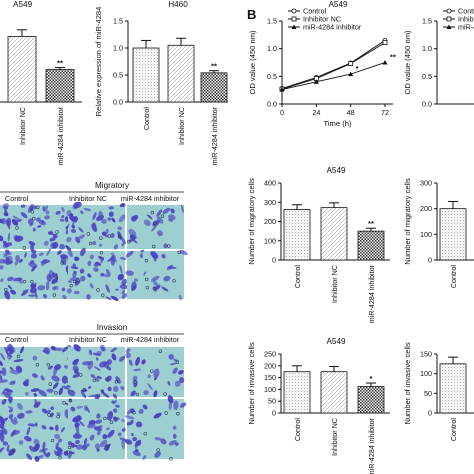 This screenshot has width=474, height=474. Describe the element at coordinates (453, 430) in the screenshot. I see `category-label: Control` at that location.